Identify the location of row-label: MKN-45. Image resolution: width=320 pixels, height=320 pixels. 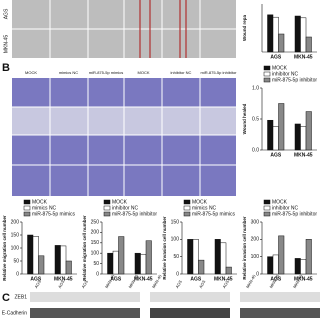
(6, 44).